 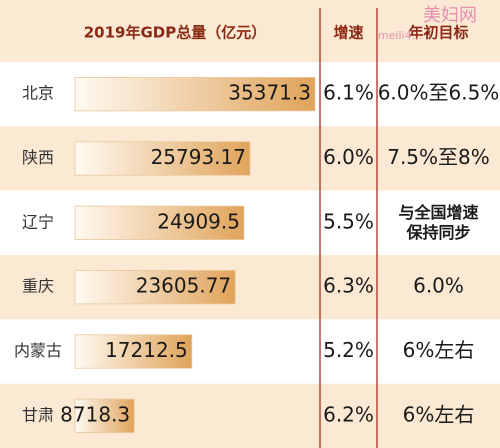 What do you see at coordinates (438, 221) in the screenshot?
I see `target-value: 与全国增速保持同步` at bounding box center [438, 221].